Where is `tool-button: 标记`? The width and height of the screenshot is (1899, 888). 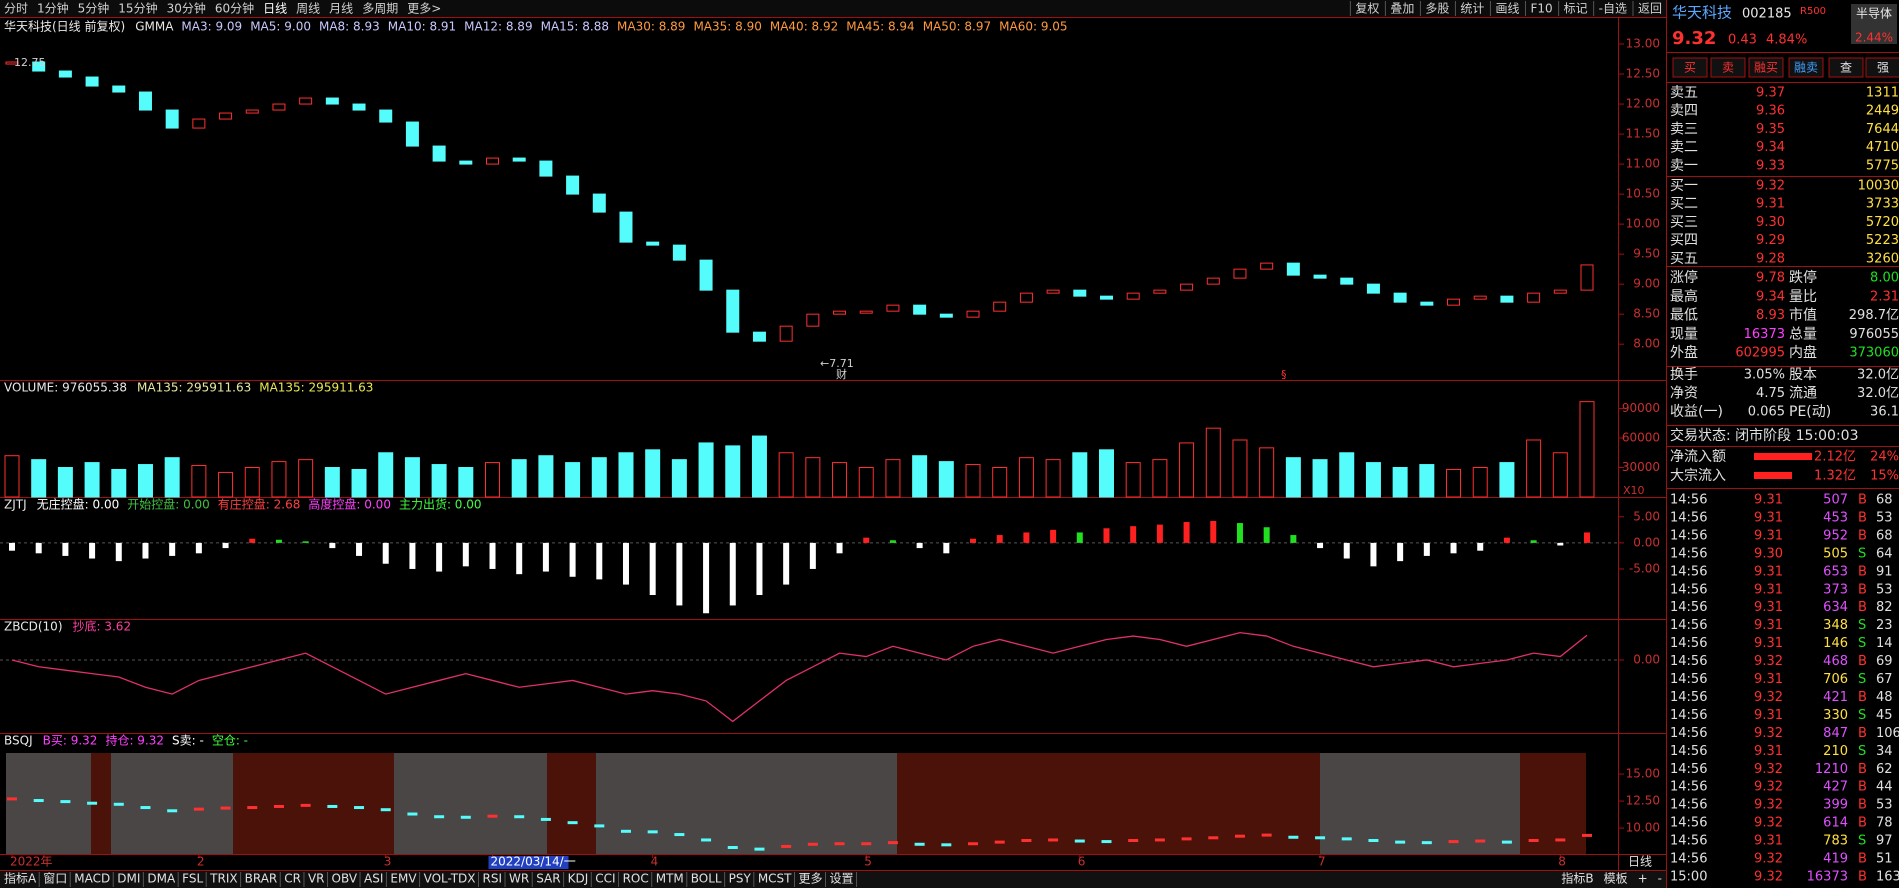 tool-button: 标记 is located at coordinates (1576, 9).